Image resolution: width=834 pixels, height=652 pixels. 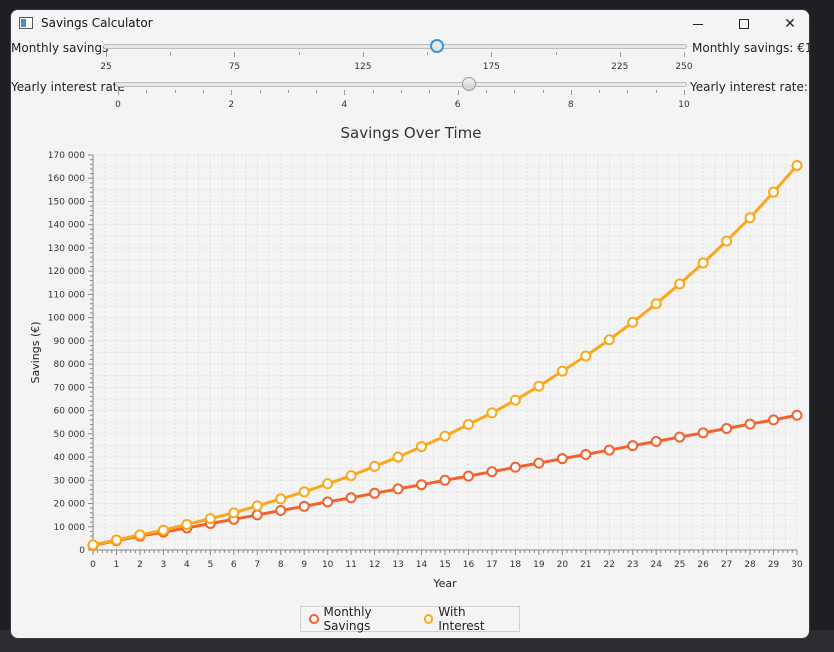 What do you see at coordinates (187, 565) in the screenshot?
I see `x-tick-label: 4` at bounding box center [187, 565].